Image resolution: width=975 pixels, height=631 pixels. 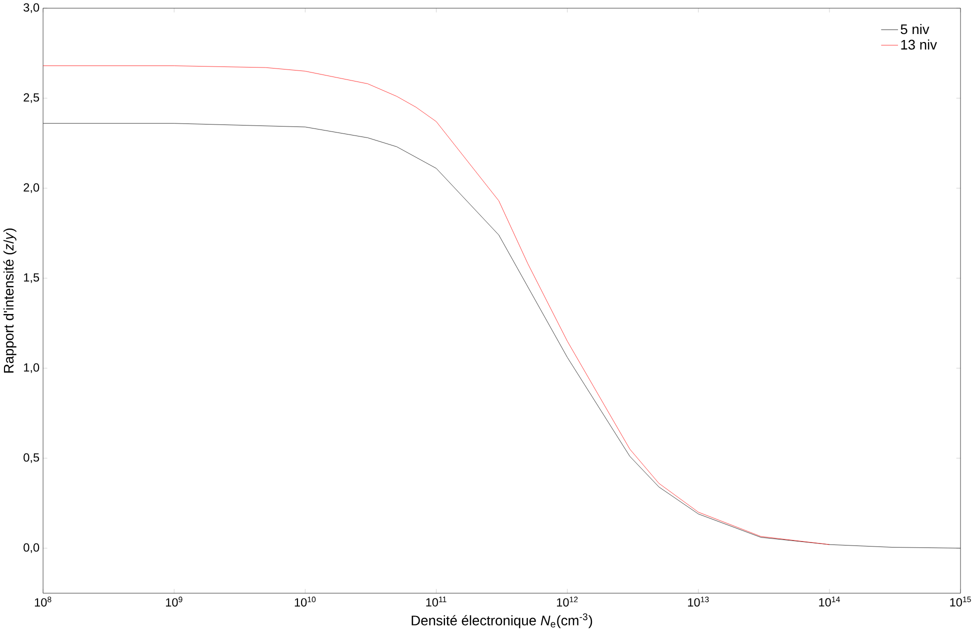 What do you see at coordinates (32, 548) in the screenshot?
I see `y-tick-label: 0,0` at bounding box center [32, 548].